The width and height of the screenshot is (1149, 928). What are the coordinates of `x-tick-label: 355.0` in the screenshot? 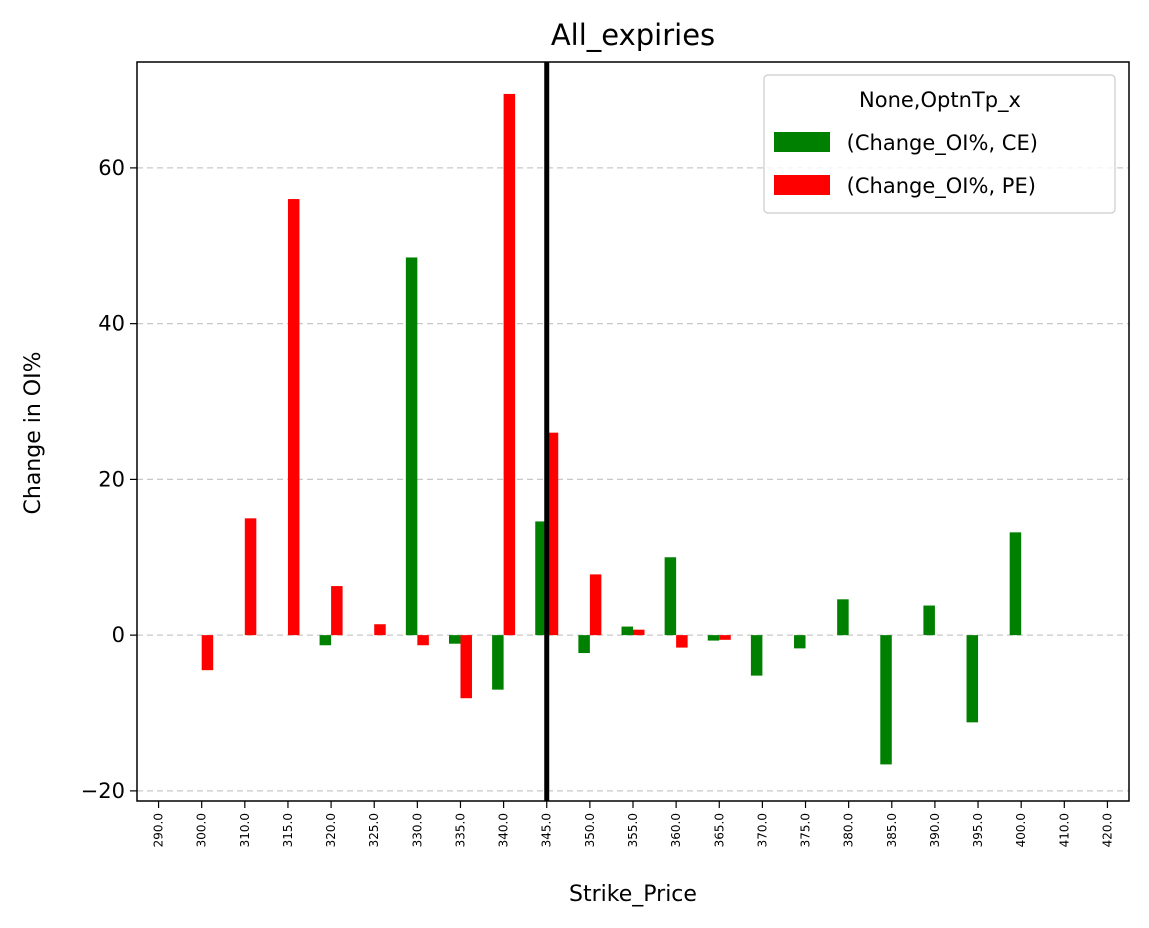 It's located at (633, 830).